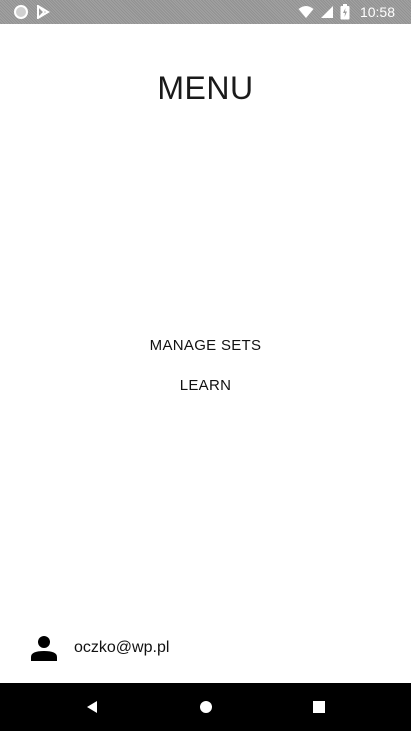  What do you see at coordinates (306, 12) in the screenshot?
I see `wifi-icon` at bounding box center [306, 12].